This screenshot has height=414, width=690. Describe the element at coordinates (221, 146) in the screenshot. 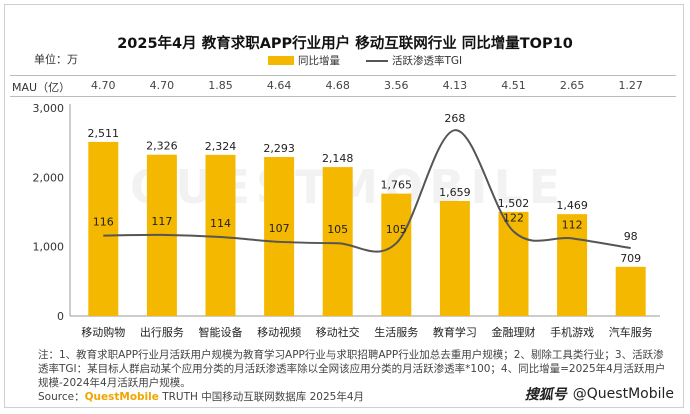

I see `bar-value-label: 2,324` at that location.